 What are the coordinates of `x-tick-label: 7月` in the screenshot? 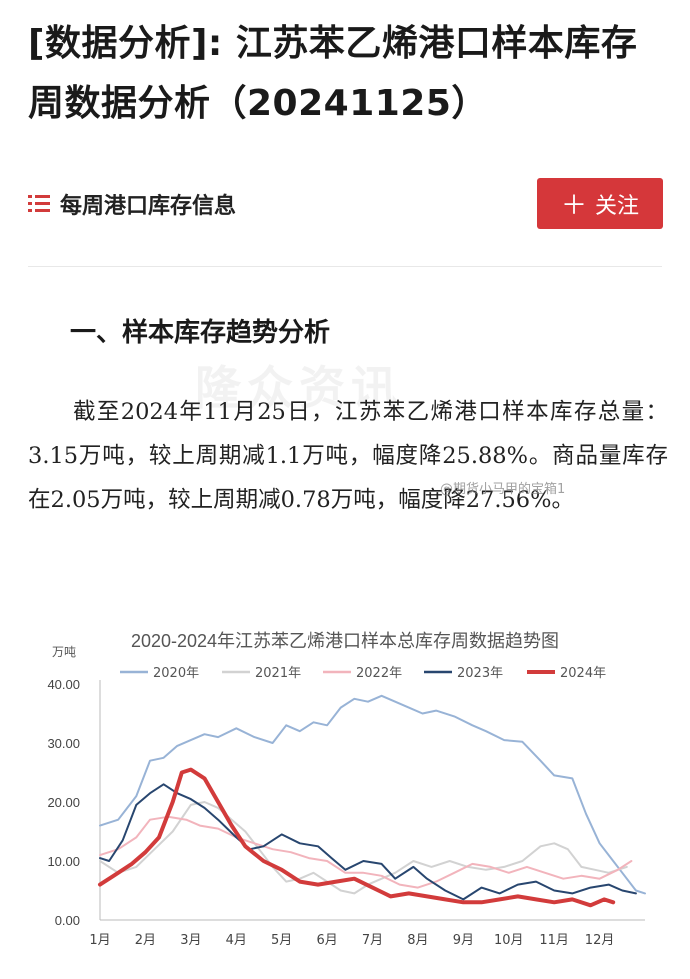 It's located at (372, 940).